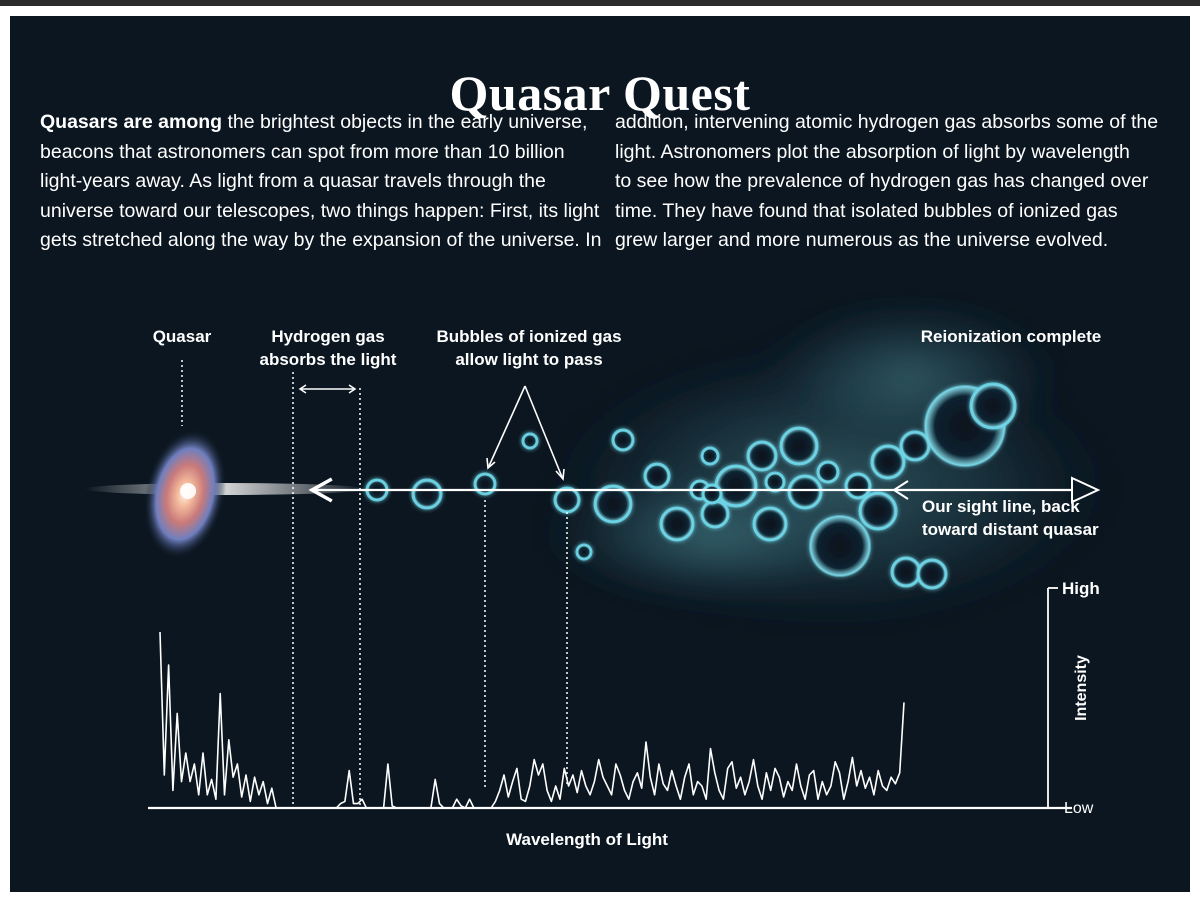 The width and height of the screenshot is (1200, 900). Describe the element at coordinates (600, 3) in the screenshot. I see `top-border` at that location.